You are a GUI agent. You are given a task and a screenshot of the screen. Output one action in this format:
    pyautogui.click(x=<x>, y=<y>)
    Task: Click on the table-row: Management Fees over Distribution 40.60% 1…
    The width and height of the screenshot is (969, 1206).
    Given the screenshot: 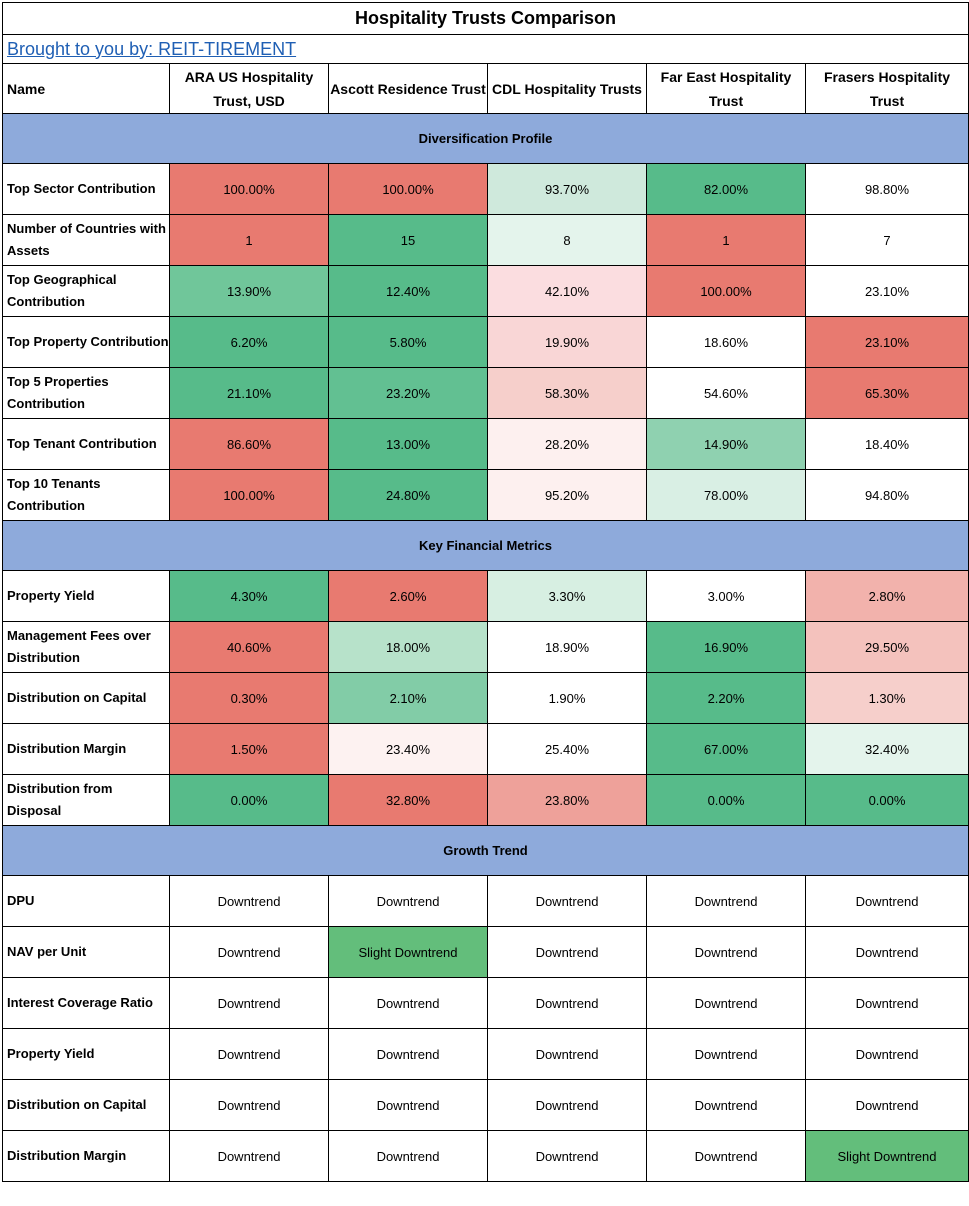 What is the action you would take?
    pyautogui.click(x=485, y=647)
    